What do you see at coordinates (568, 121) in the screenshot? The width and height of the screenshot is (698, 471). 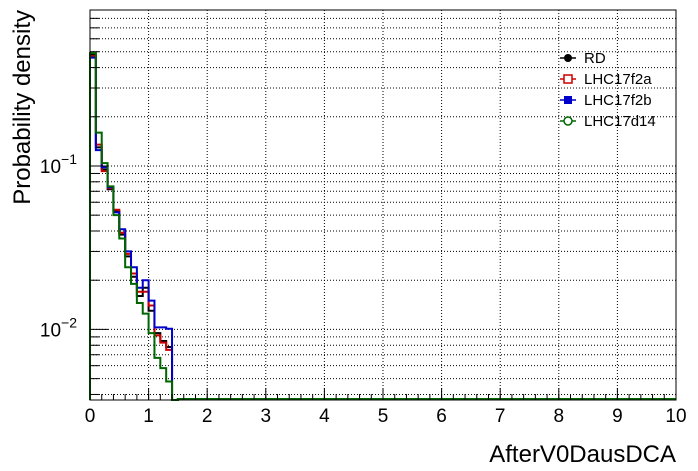 I see `legend-marker-open-circle` at bounding box center [568, 121].